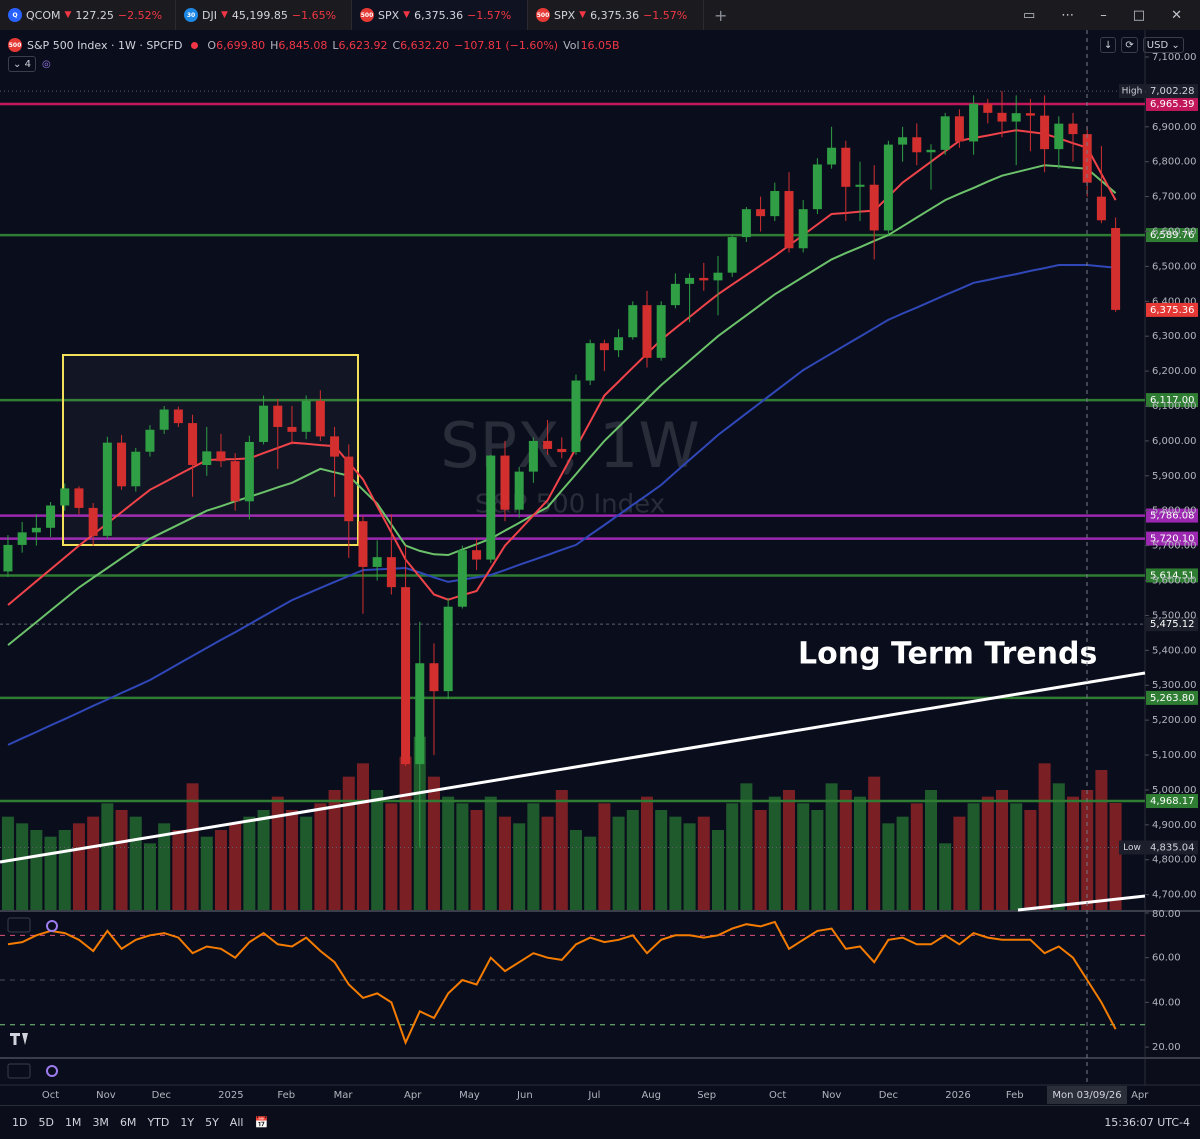 Image resolution: width=1200 pixels, height=1139 pixels. What do you see at coordinates (425, 45) in the screenshot?
I see `legend-value: 6,632.20` at bounding box center [425, 45].